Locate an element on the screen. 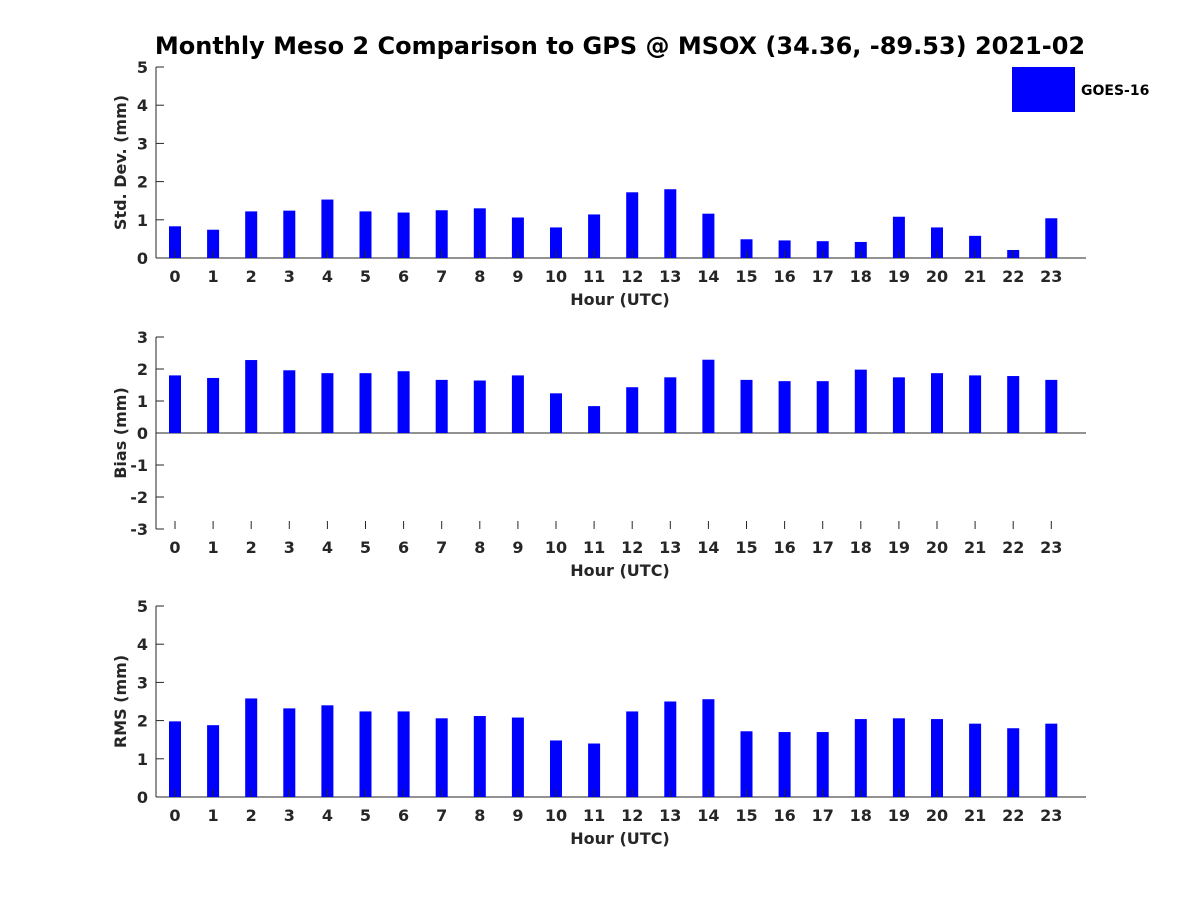 This screenshot has height=900, width=1200. x-tick-label: 5 is located at coordinates (365, 815).